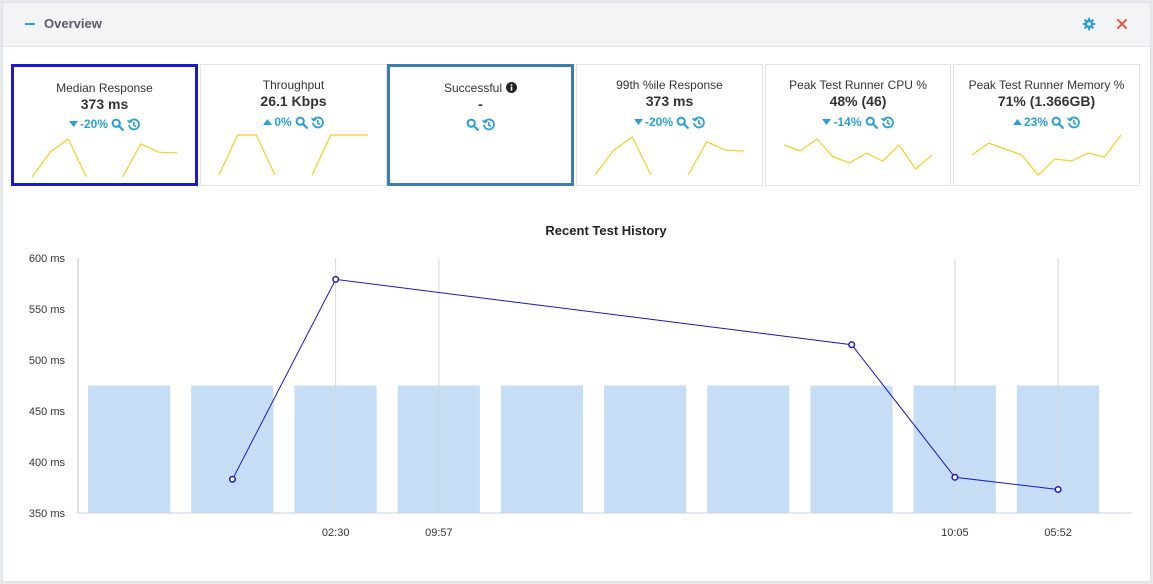  I want to click on metric-label: Peak Test Runner CPU %, so click(858, 85).